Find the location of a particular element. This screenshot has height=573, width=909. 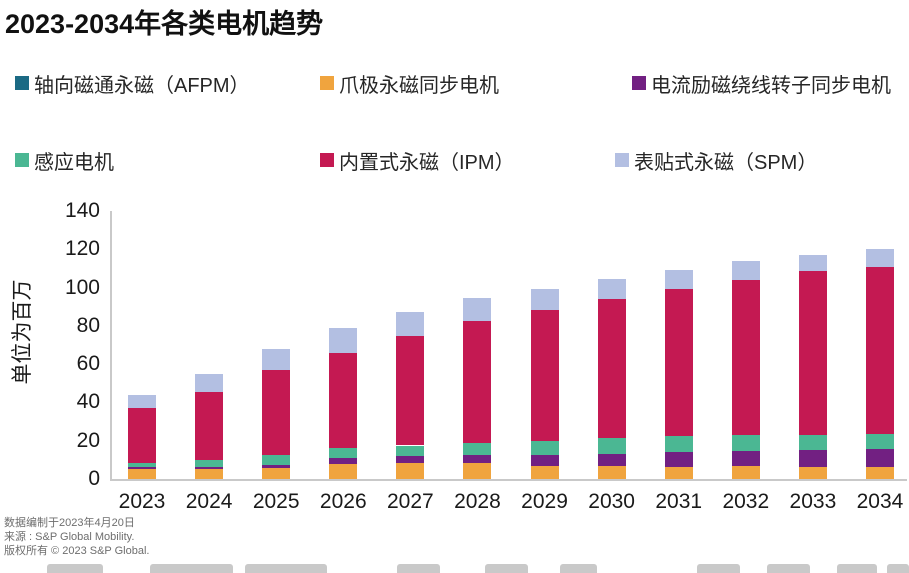

x-tick-label: 2029 is located at coordinates (544, 501).